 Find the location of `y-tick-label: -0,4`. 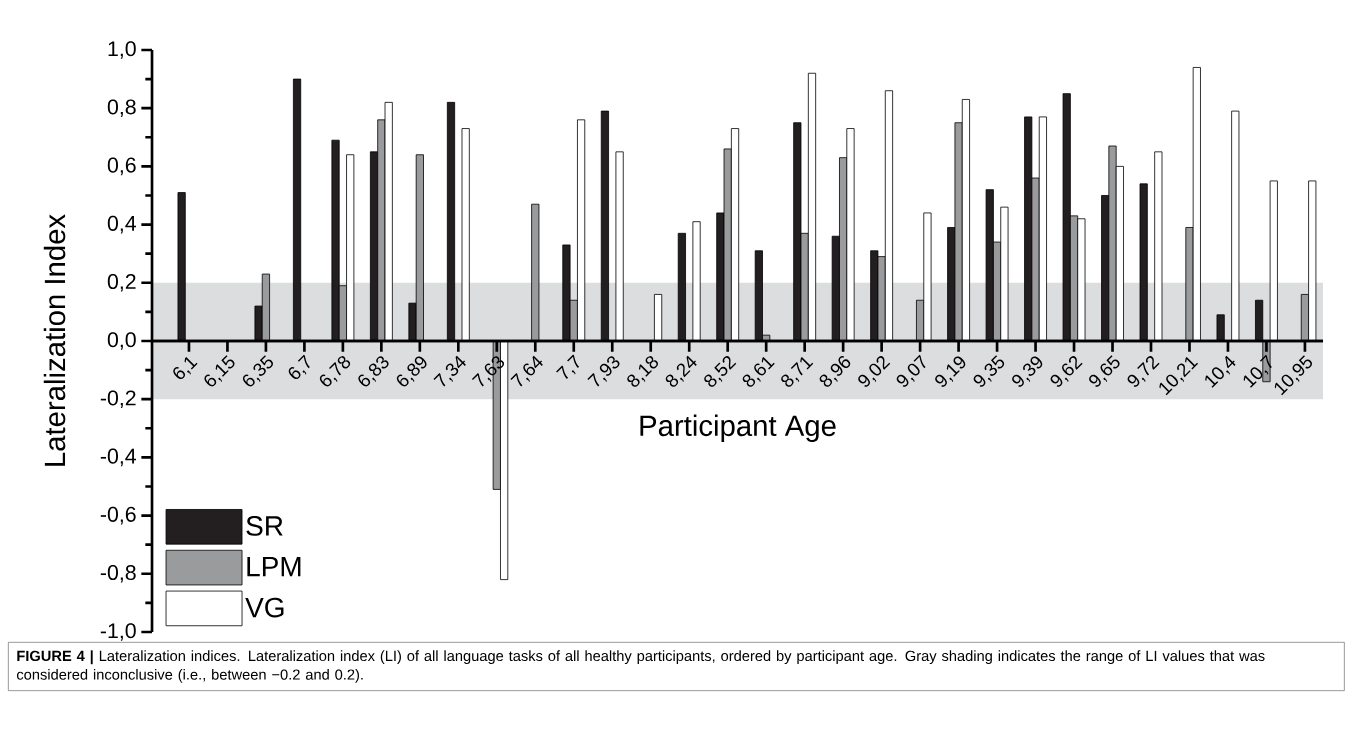

y-tick-label: -0,4 is located at coordinates (118, 457).